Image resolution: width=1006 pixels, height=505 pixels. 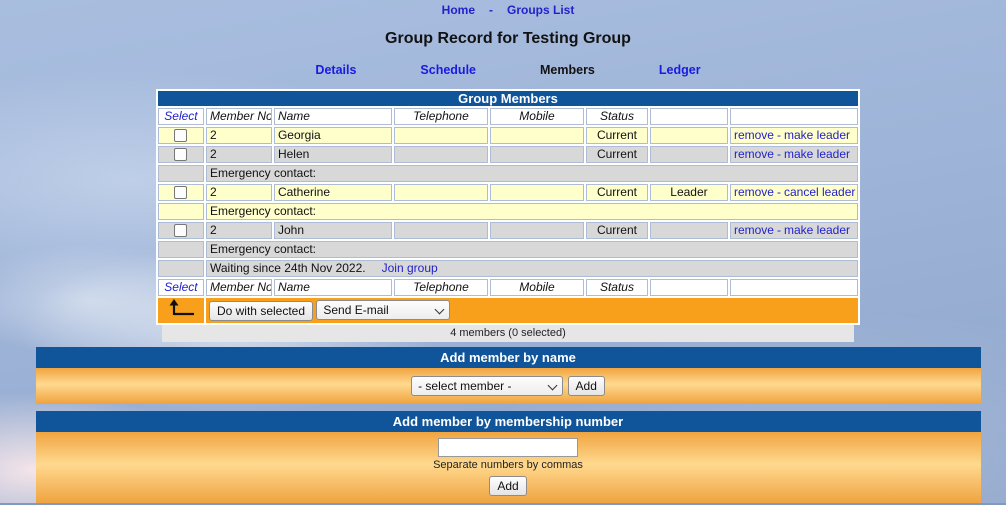 What do you see at coordinates (508, 421) in the screenshot?
I see `add-by-number-header: Add member by membership number` at bounding box center [508, 421].